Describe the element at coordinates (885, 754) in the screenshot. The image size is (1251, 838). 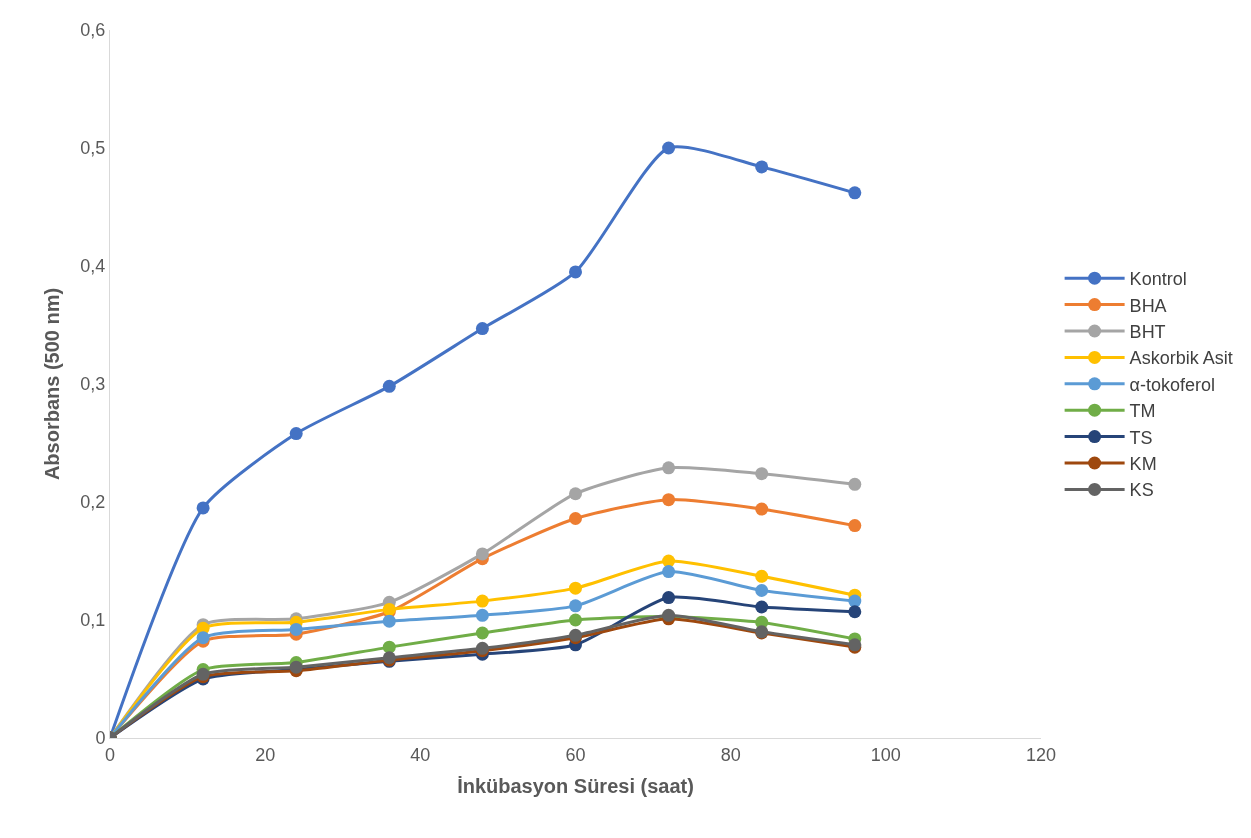
I see `x-tick-label: 100` at that location.